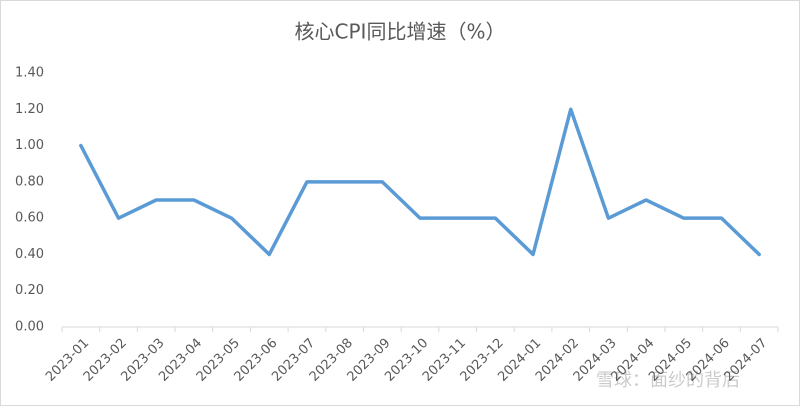 The width and height of the screenshot is (800, 406). I want to click on y-tick-label: 0.60, so click(29, 218).